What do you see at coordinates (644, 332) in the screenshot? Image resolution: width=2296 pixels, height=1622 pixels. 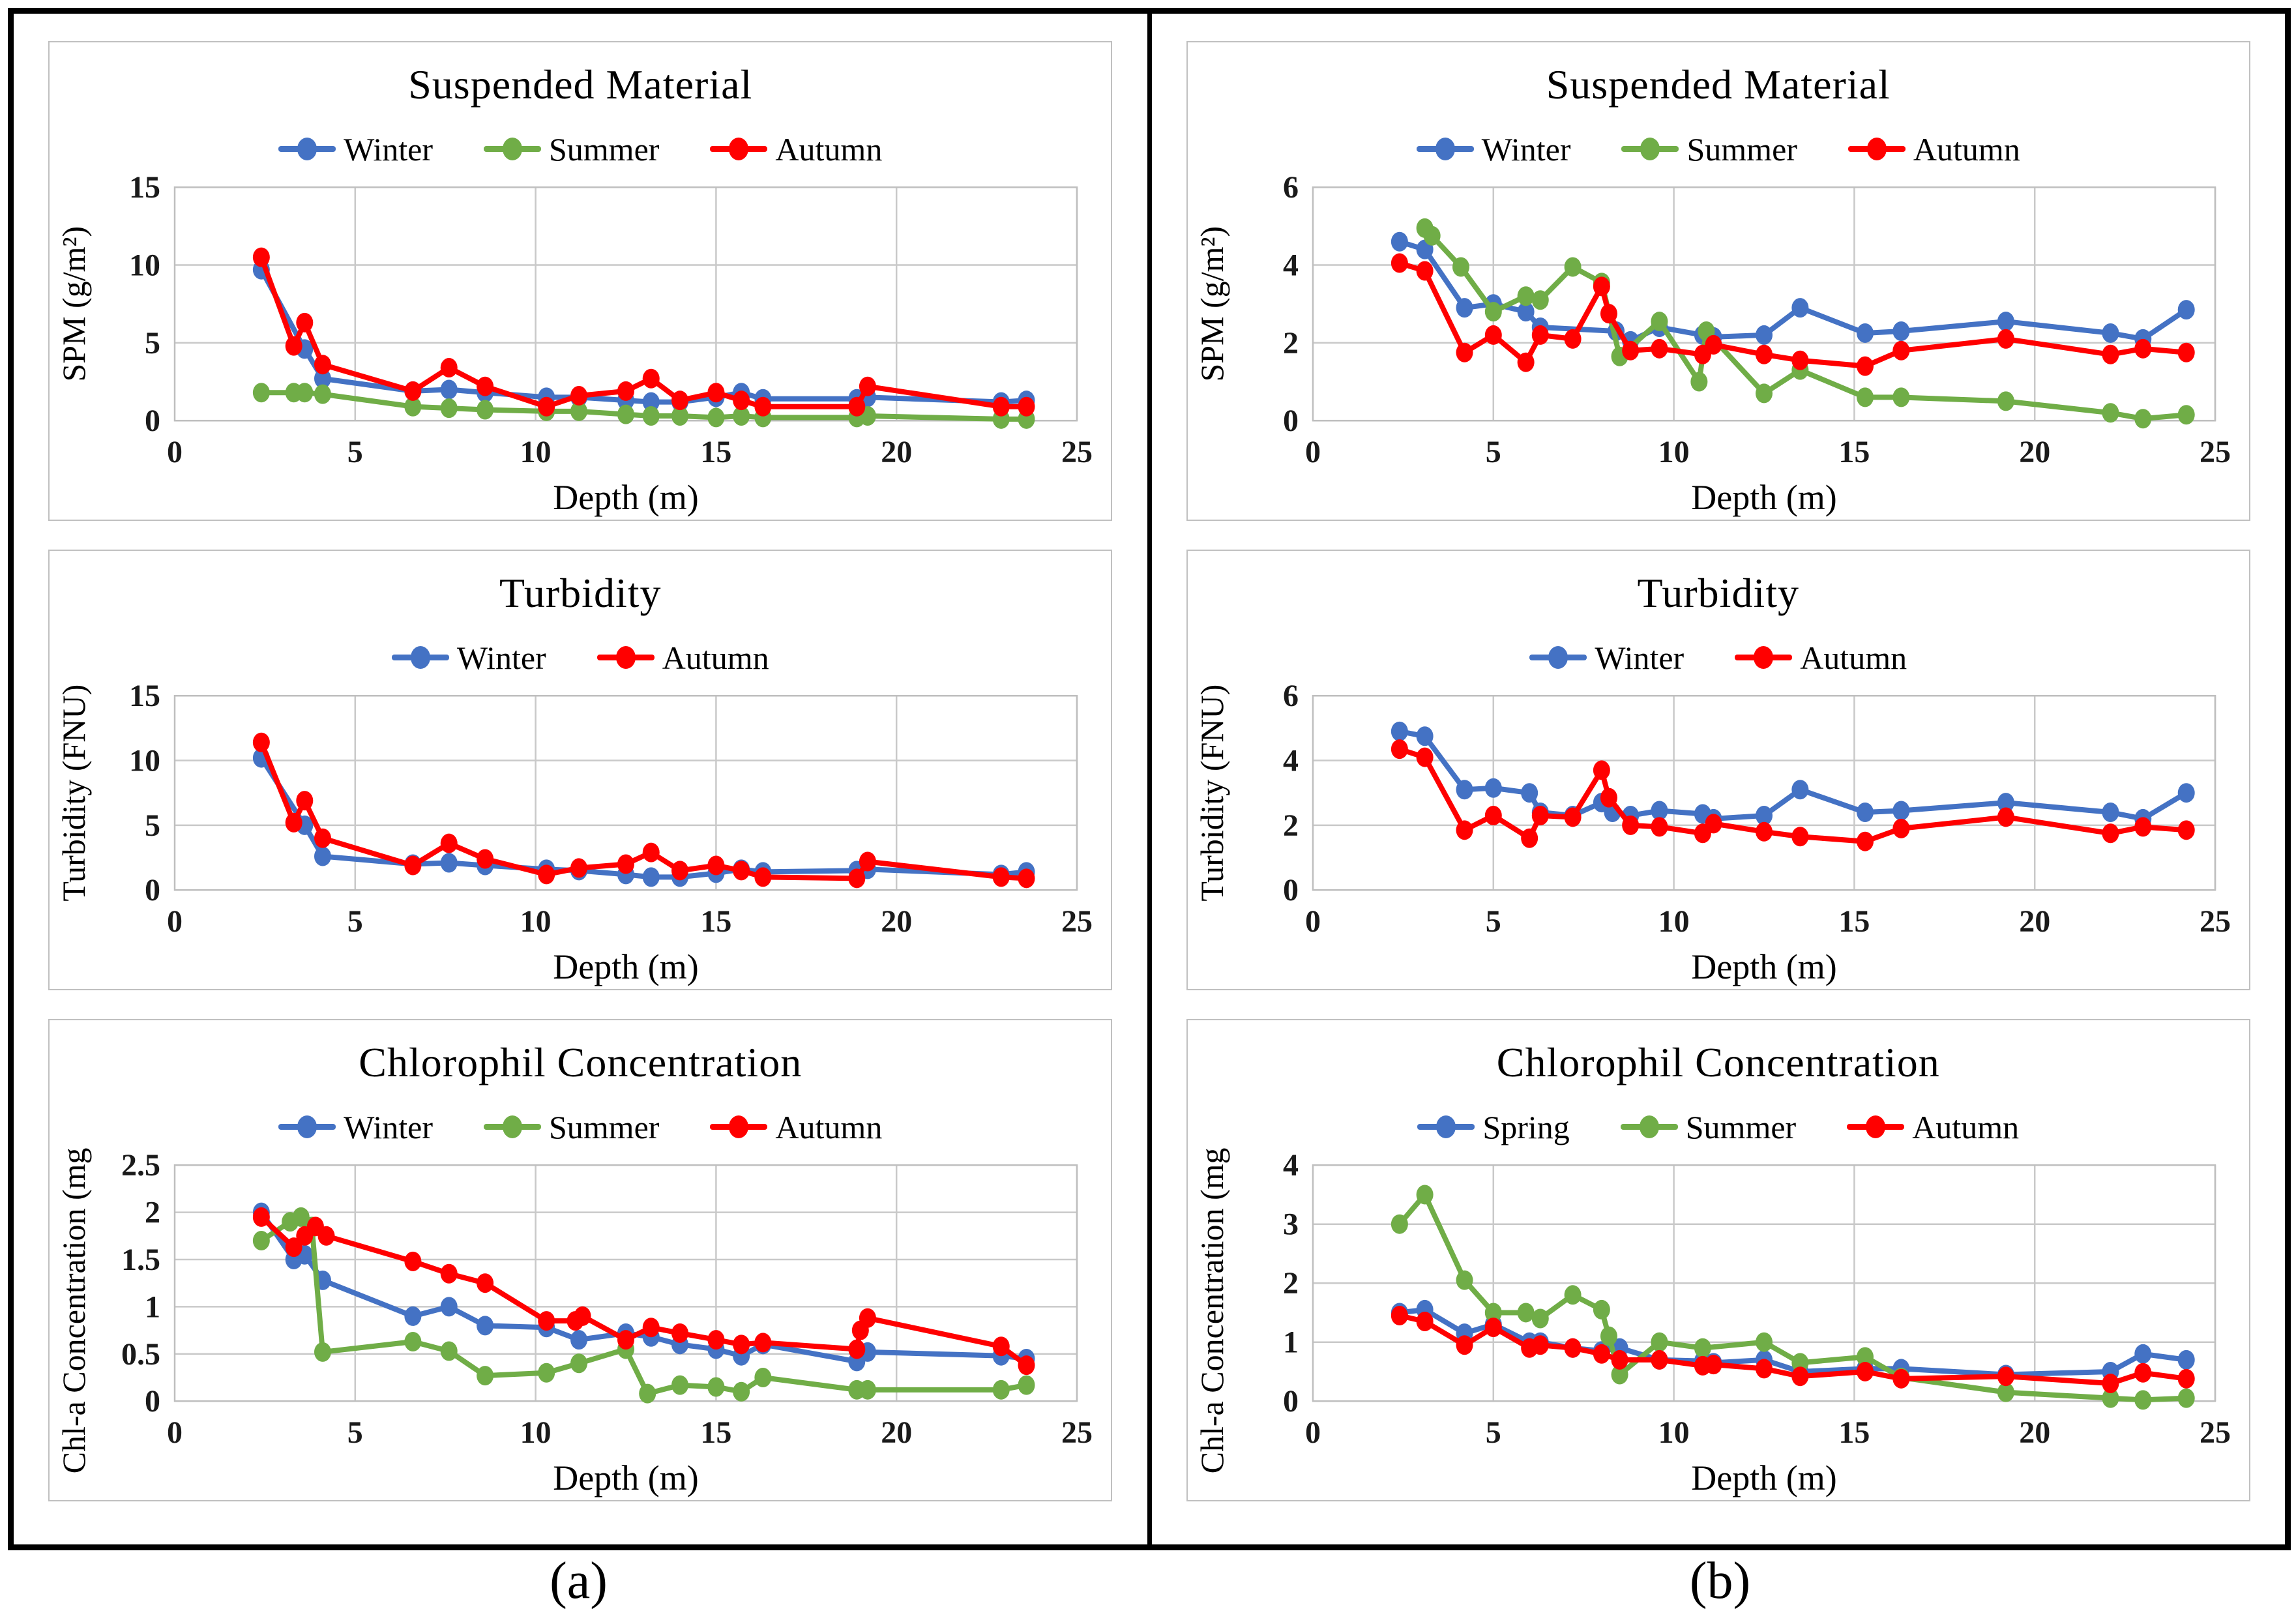 I see `series-autumn` at bounding box center [644, 332].